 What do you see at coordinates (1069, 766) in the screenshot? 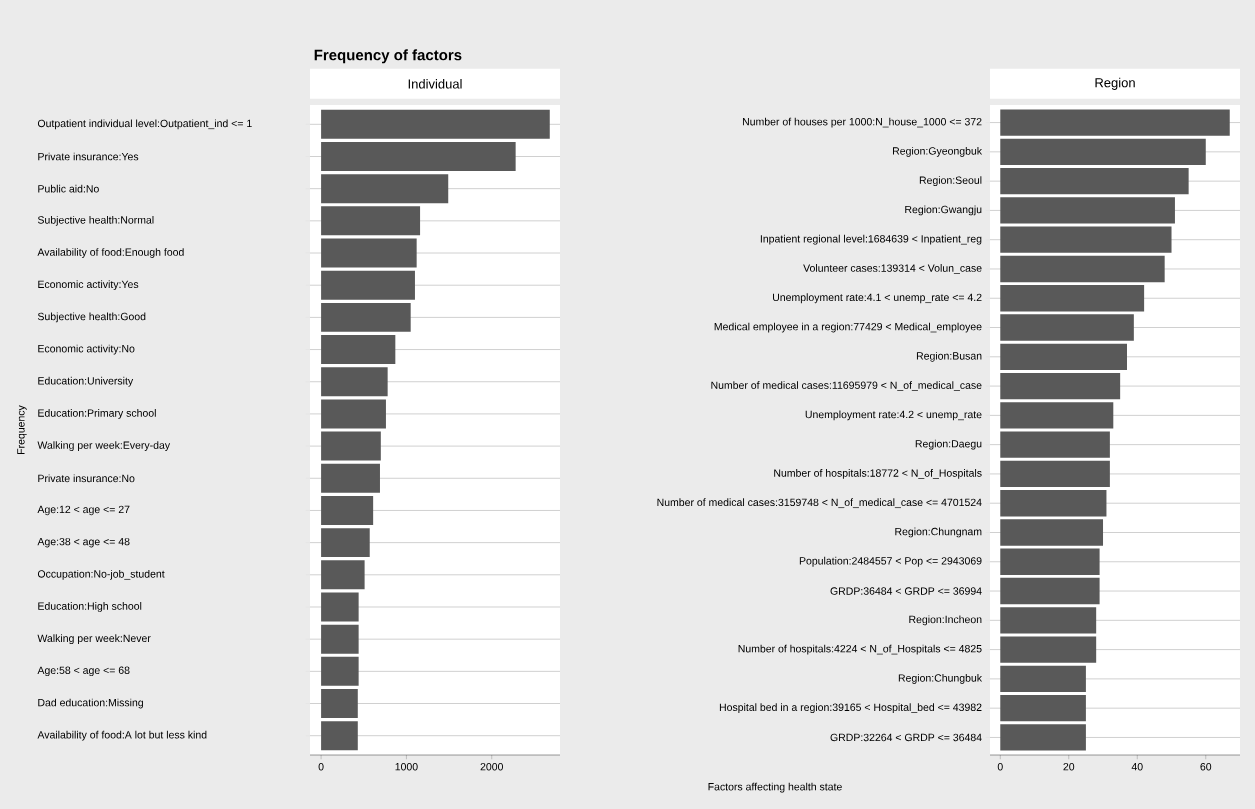
I see `x-tick-label: 20` at bounding box center [1069, 766].